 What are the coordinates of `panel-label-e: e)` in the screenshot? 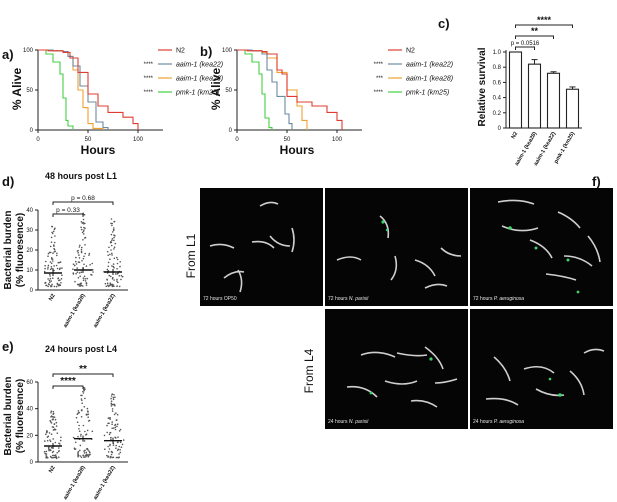 It's located at (8, 346).